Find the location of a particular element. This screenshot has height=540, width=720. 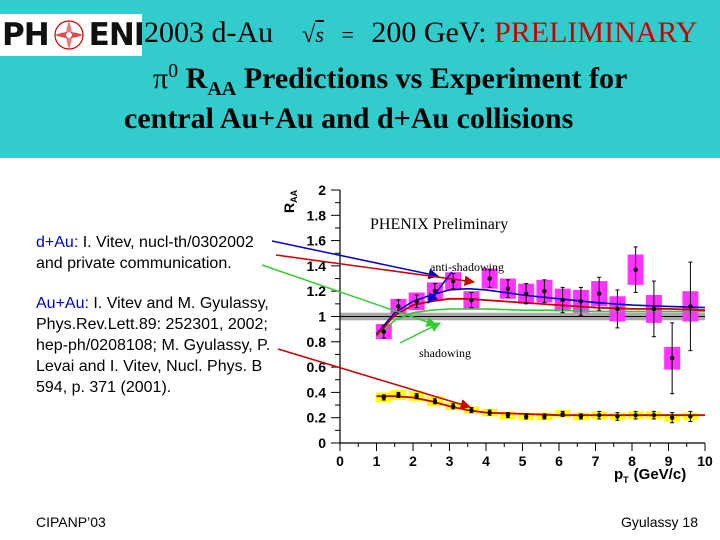

y-axis-label-sub: AA is located at coordinates (294, 195).